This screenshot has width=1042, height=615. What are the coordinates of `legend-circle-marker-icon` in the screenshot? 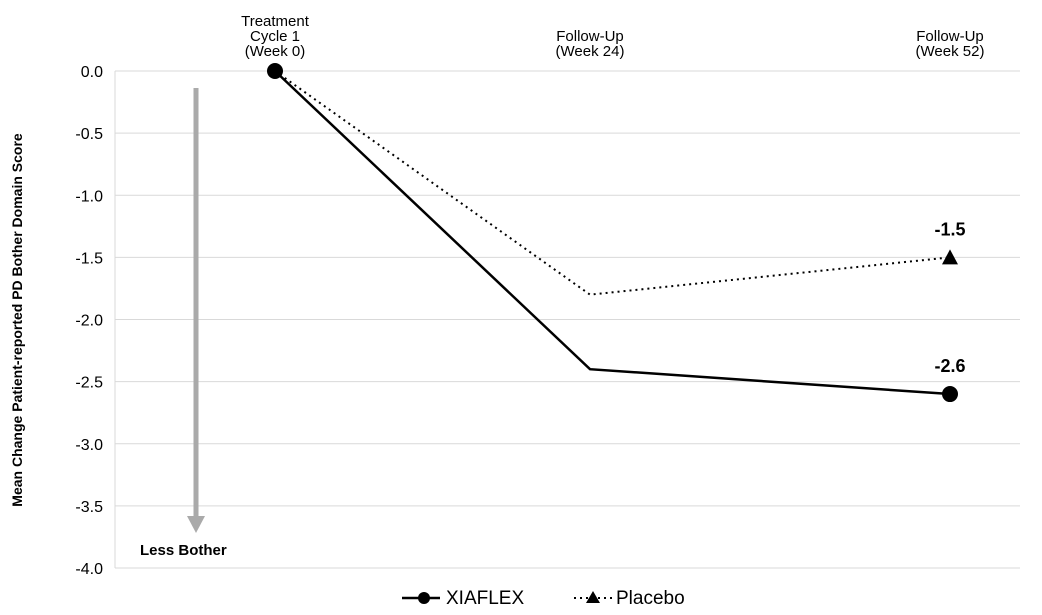 It's located at (424, 598).